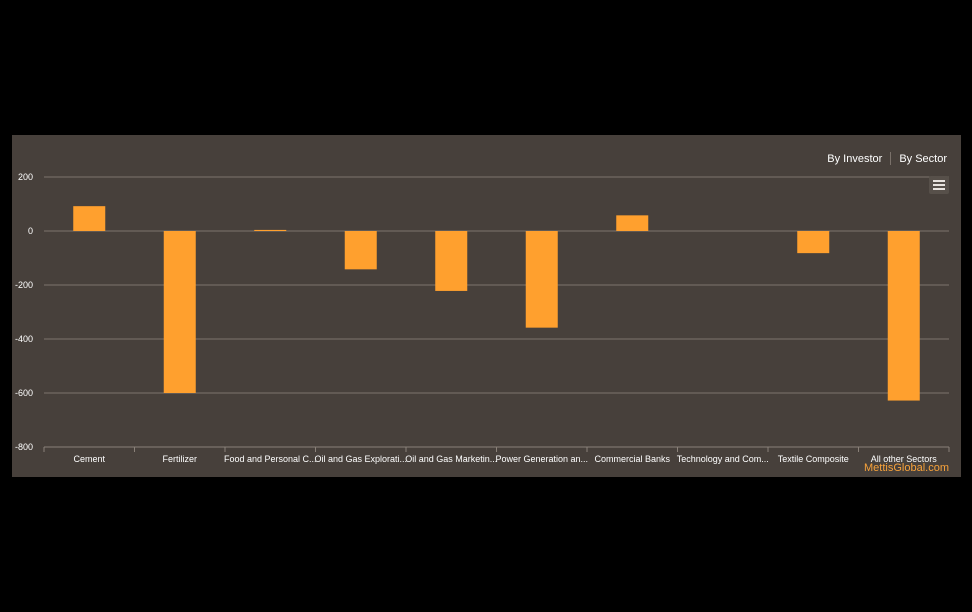 This screenshot has height=612, width=972. Describe the element at coordinates (904, 459) in the screenshot. I see `x-tick-label: All other Sectors` at that location.